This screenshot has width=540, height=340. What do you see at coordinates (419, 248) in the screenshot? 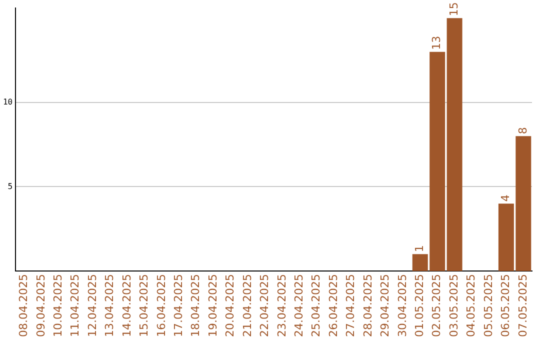
I see `data-label: 1` at bounding box center [419, 248].